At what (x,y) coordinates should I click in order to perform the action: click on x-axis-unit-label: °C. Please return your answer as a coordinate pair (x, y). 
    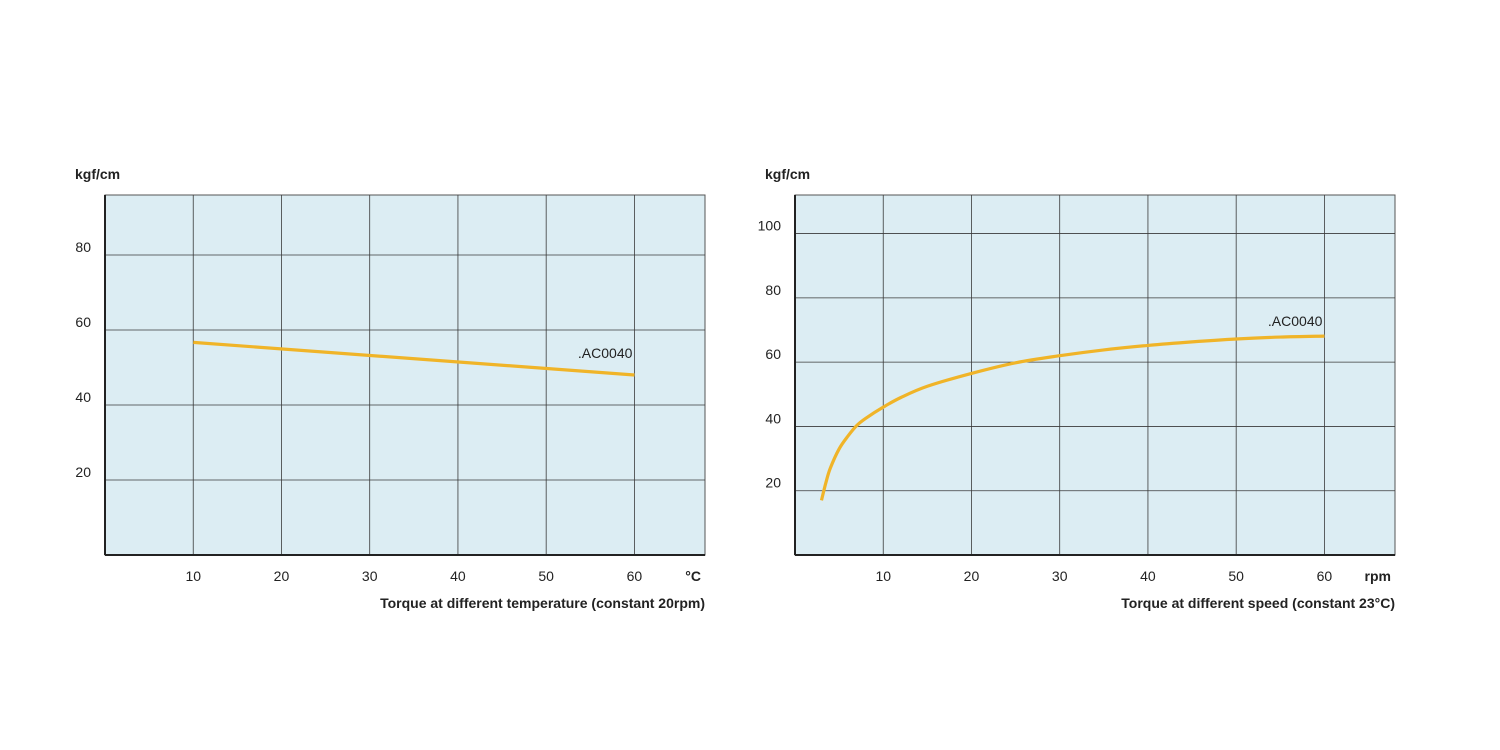
    Looking at the image, I should click on (693, 576).